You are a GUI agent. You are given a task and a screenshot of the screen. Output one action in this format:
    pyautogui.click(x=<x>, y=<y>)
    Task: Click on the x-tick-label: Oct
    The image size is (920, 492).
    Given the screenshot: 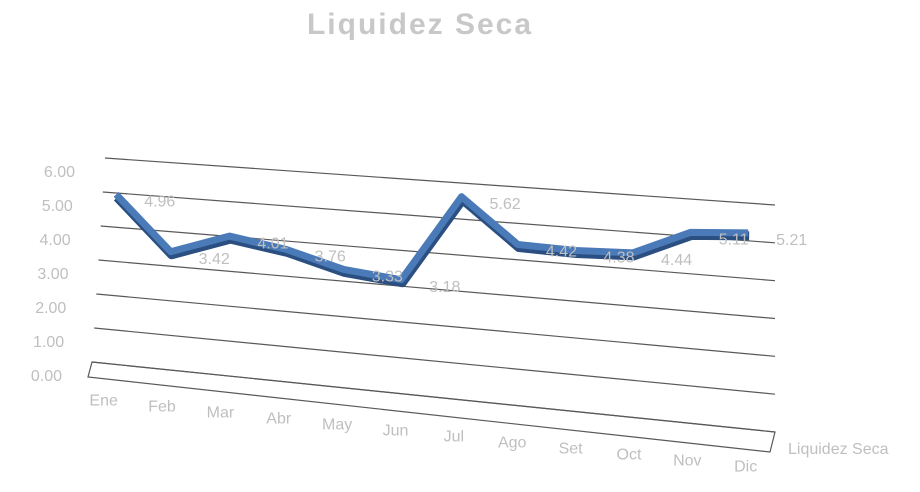 What is the action you would take?
    pyautogui.click(x=629, y=454)
    